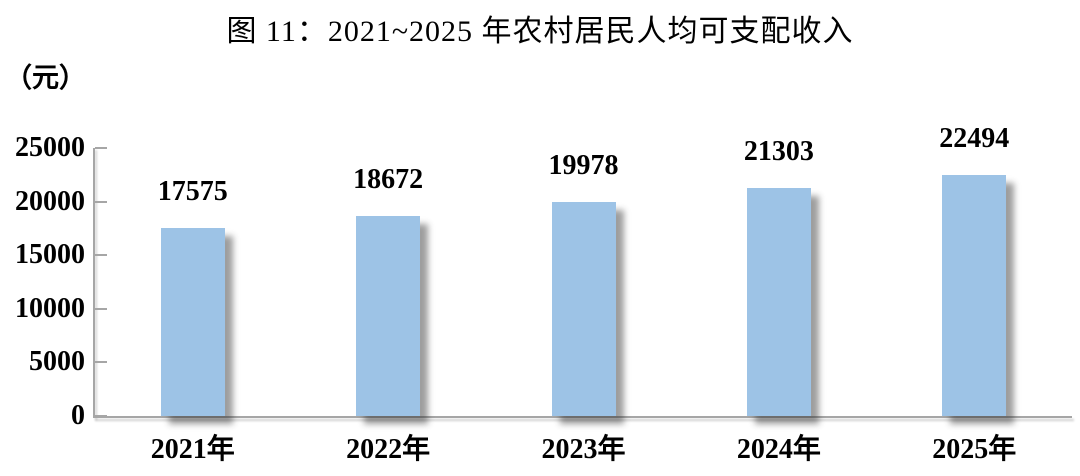  Describe the element at coordinates (192, 191) in the screenshot. I see `bar-value-label: 17575` at that location.